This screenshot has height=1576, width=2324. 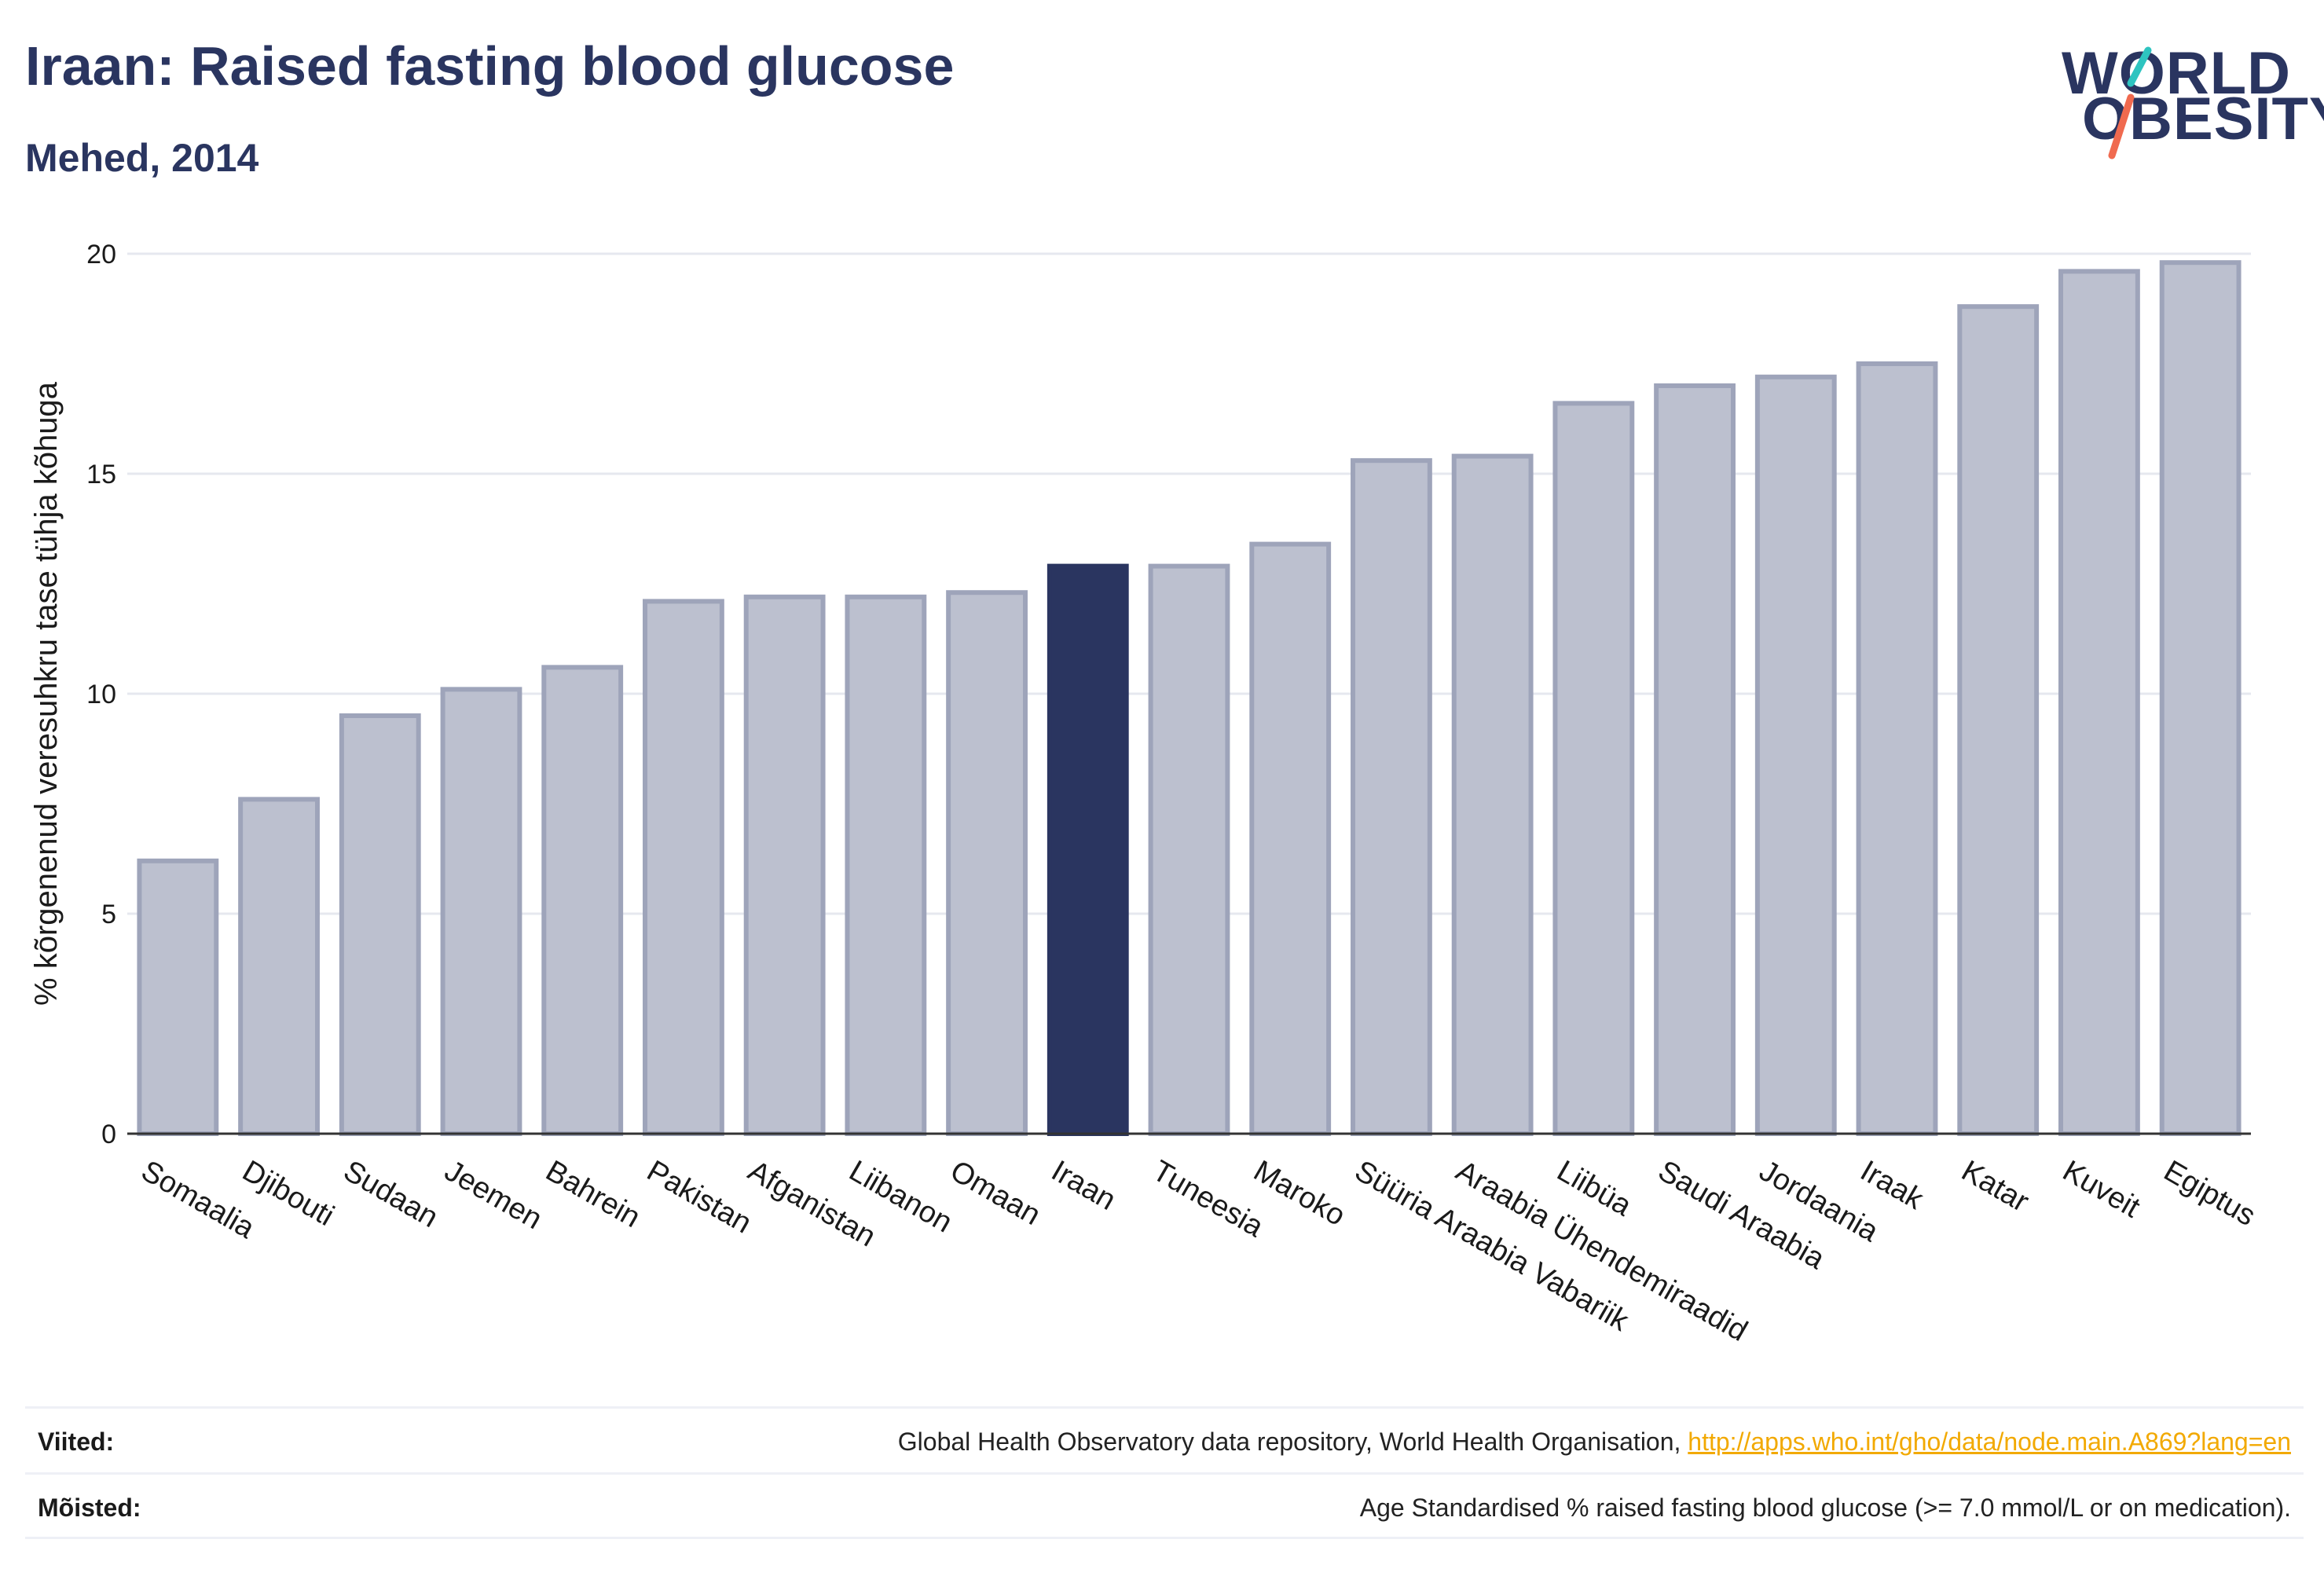 What do you see at coordinates (108, 914) in the screenshot?
I see `y-tick-label: 5` at bounding box center [108, 914].